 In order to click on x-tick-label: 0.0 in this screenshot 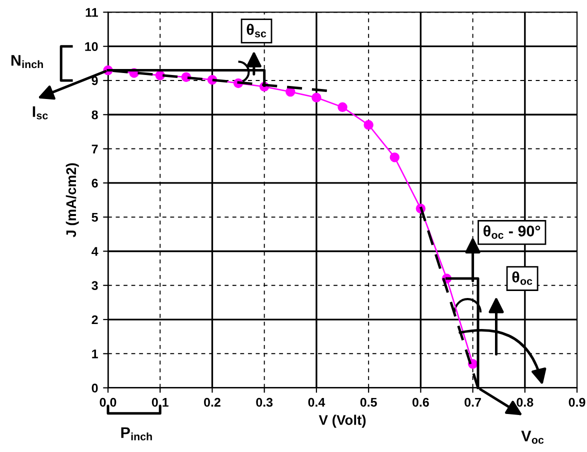, I will do `click(108, 402)`.